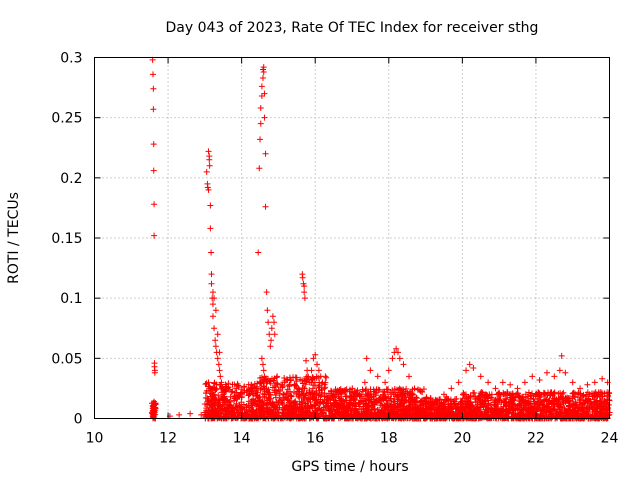  Describe the element at coordinates (71, 59) in the screenshot. I see `y-tick-label: 0.3` at that location.